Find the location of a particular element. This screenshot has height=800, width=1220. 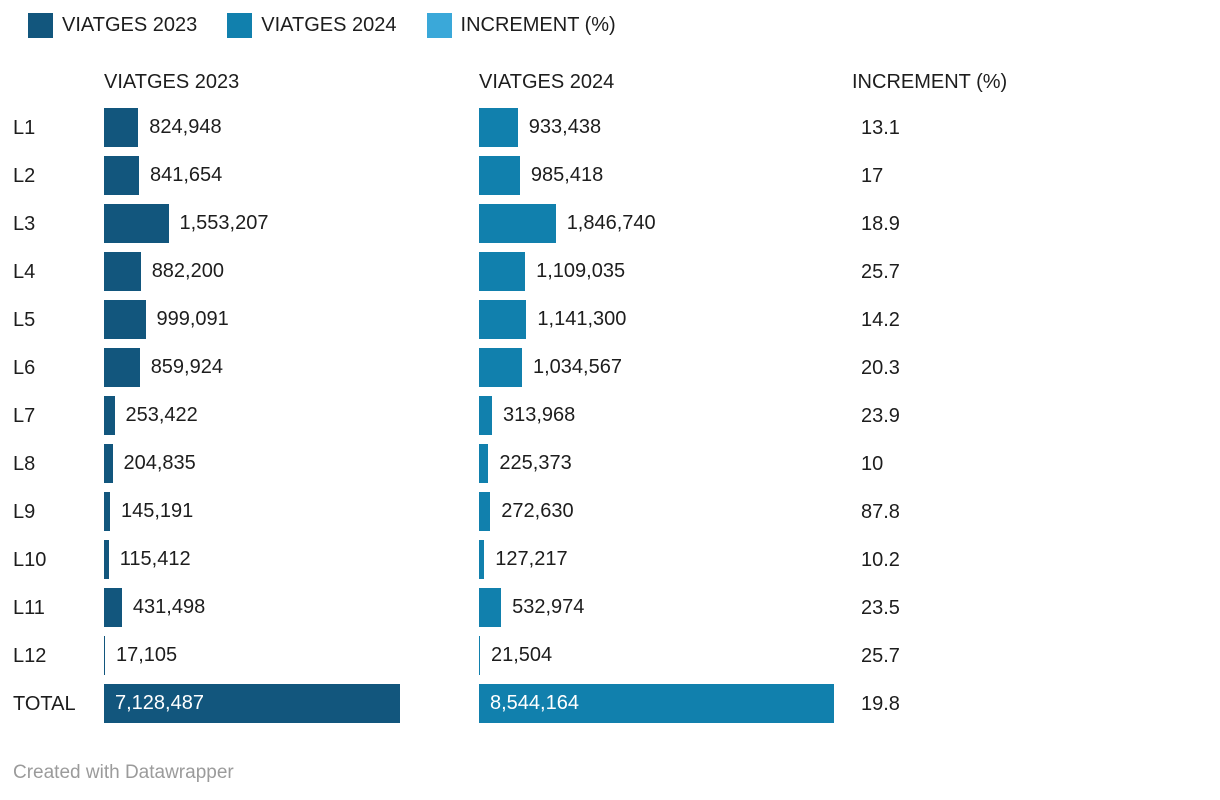

row-label: L7 is located at coordinates (24, 415).